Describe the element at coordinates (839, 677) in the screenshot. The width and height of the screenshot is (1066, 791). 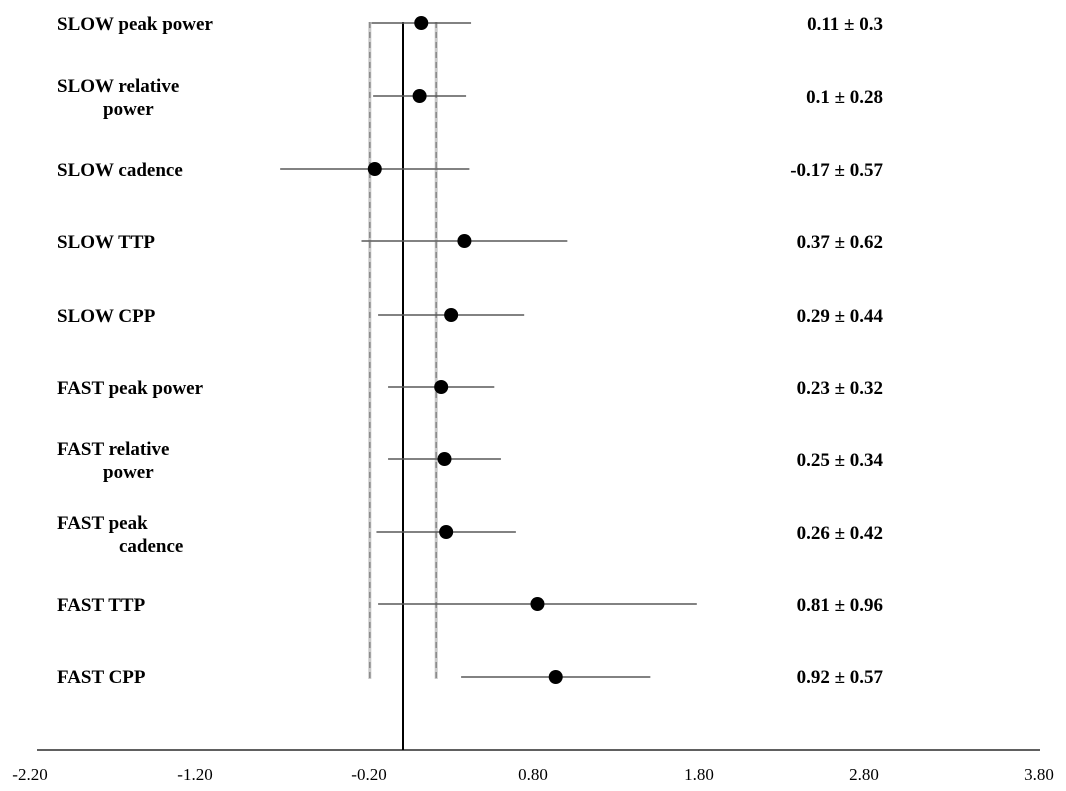
I see `effect-value-10: 0.92 ± 0.57` at that location.